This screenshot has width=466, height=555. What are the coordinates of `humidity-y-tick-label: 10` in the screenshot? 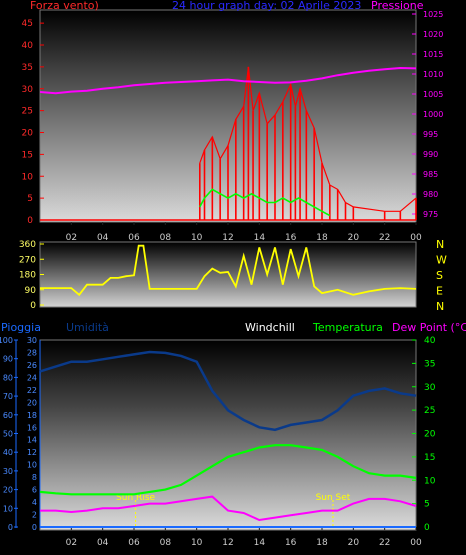 It's located at (32, 465).